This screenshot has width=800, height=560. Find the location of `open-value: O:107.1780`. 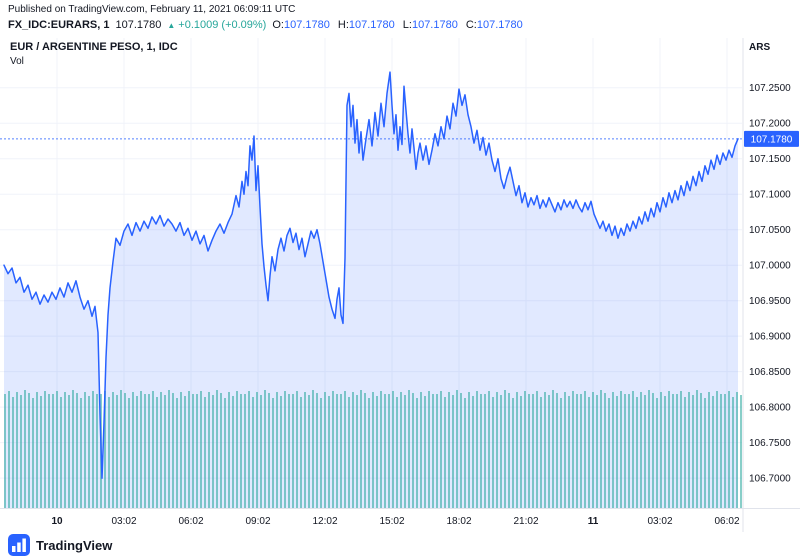

open-value: O:107.1780 is located at coordinates (301, 25).